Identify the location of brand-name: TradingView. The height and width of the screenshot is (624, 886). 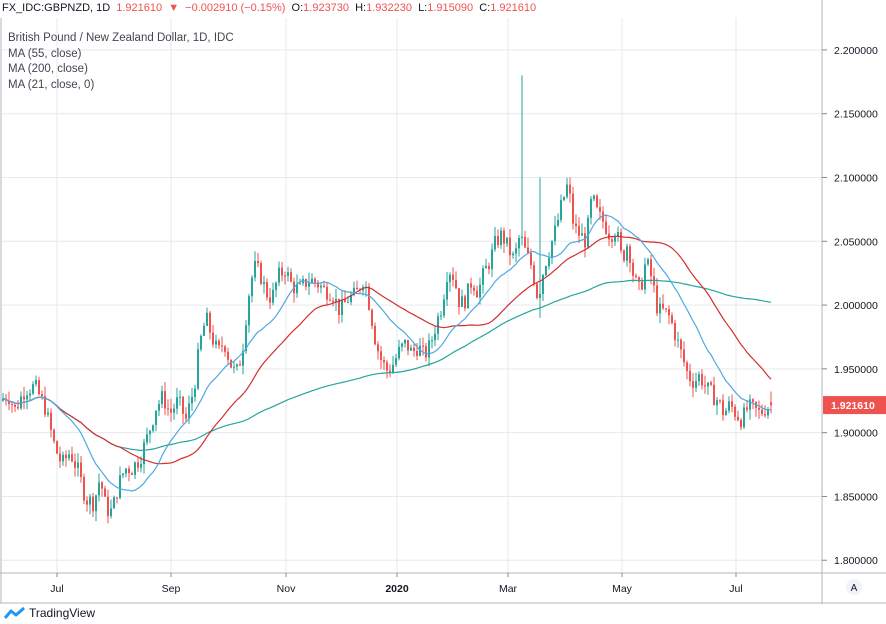
(62, 613).